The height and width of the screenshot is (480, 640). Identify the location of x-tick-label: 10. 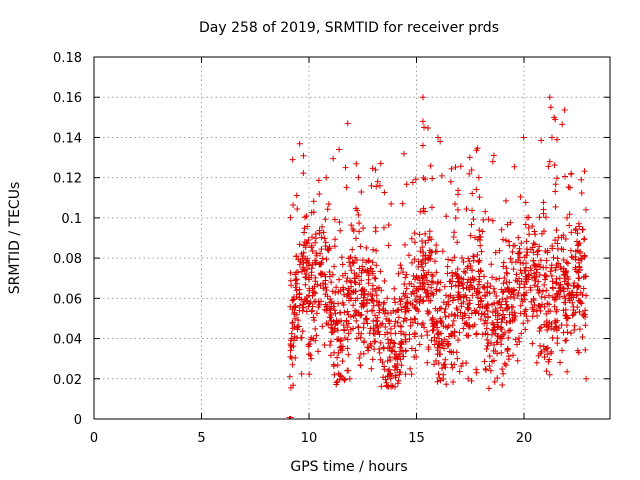
(309, 438).